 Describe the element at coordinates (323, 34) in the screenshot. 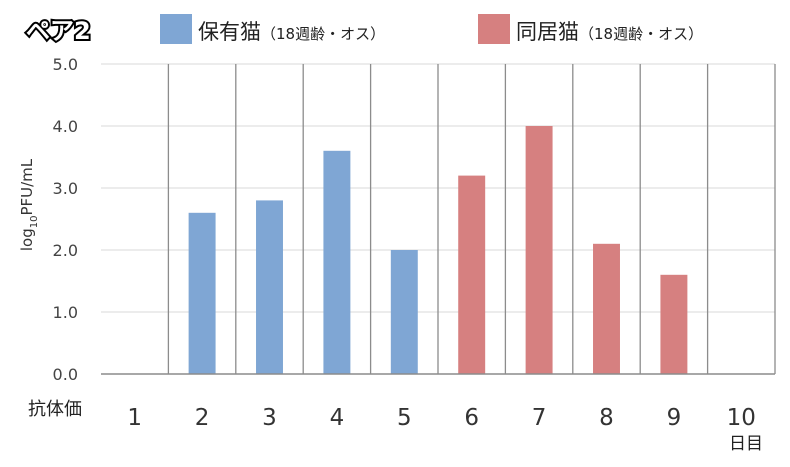

I see `legend-note-holder: （18週齢・オス）` at that location.